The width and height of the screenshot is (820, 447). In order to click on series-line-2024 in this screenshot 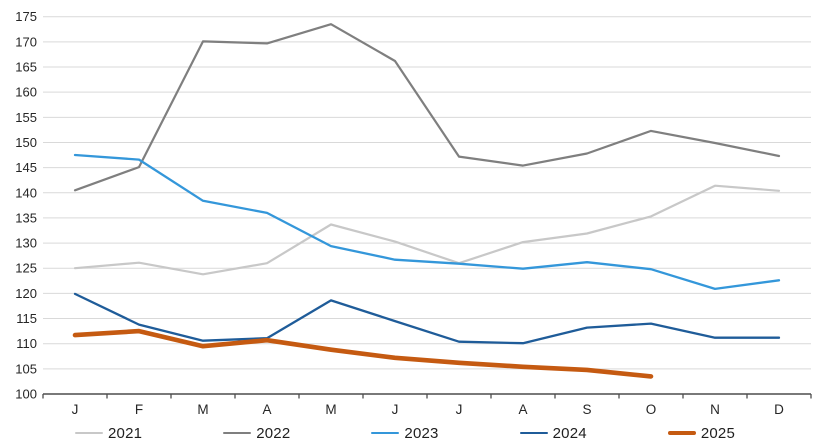, I will do `click(427, 318)`.